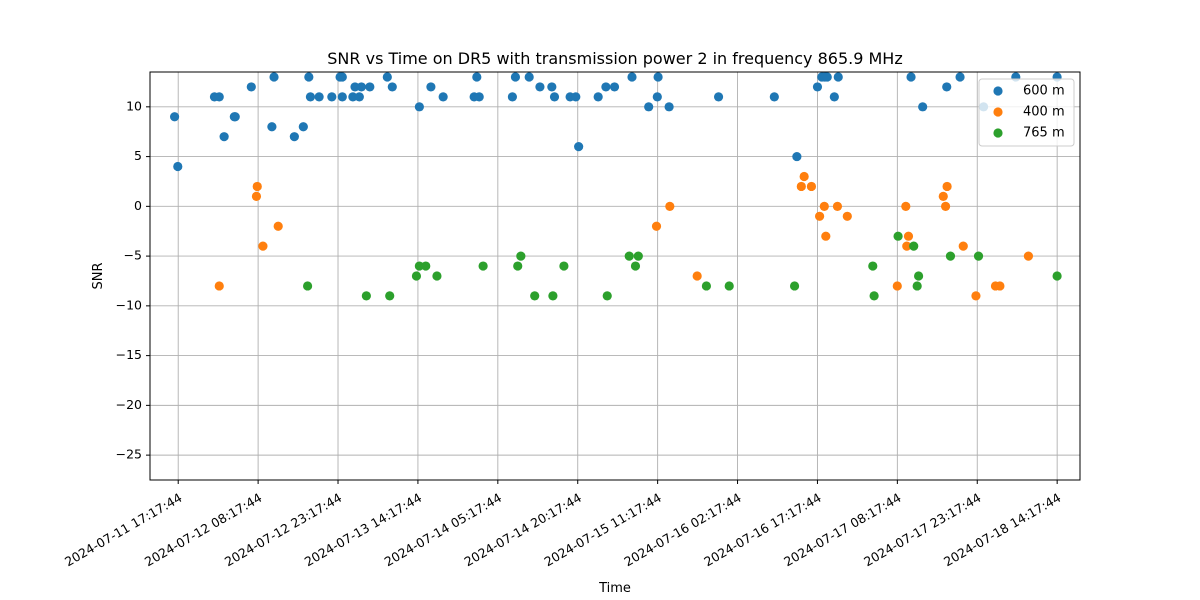 The height and width of the screenshot is (600, 1200). I want to click on y-tick-label: 10, so click(134, 105).